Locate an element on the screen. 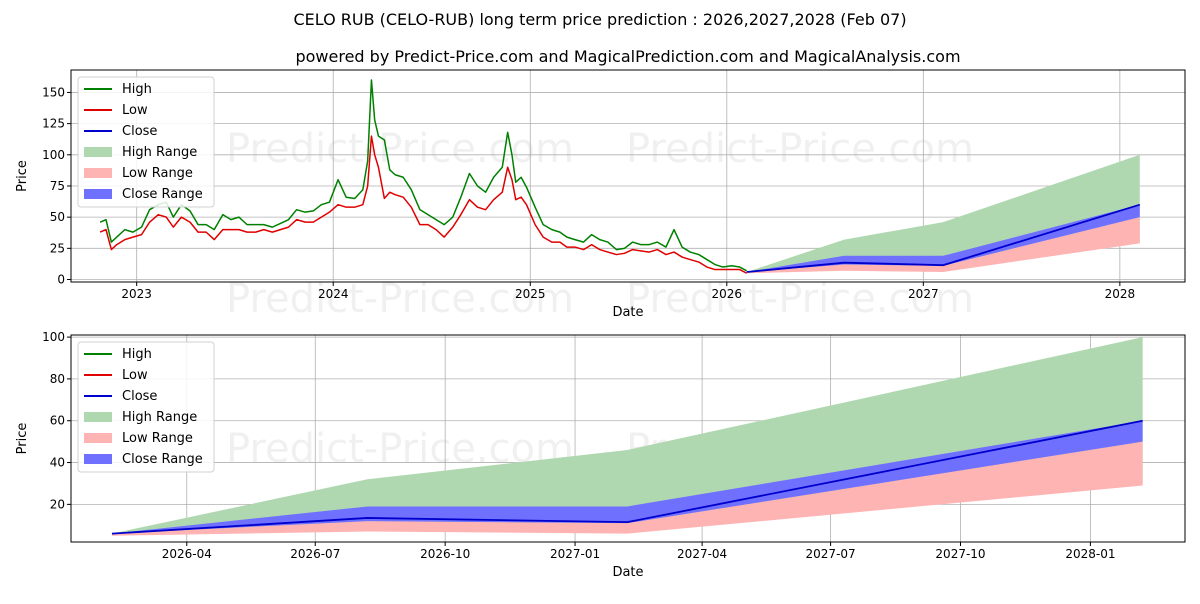 This screenshot has width=1200, height=604. y-tick-label: 75 is located at coordinates (57, 186).